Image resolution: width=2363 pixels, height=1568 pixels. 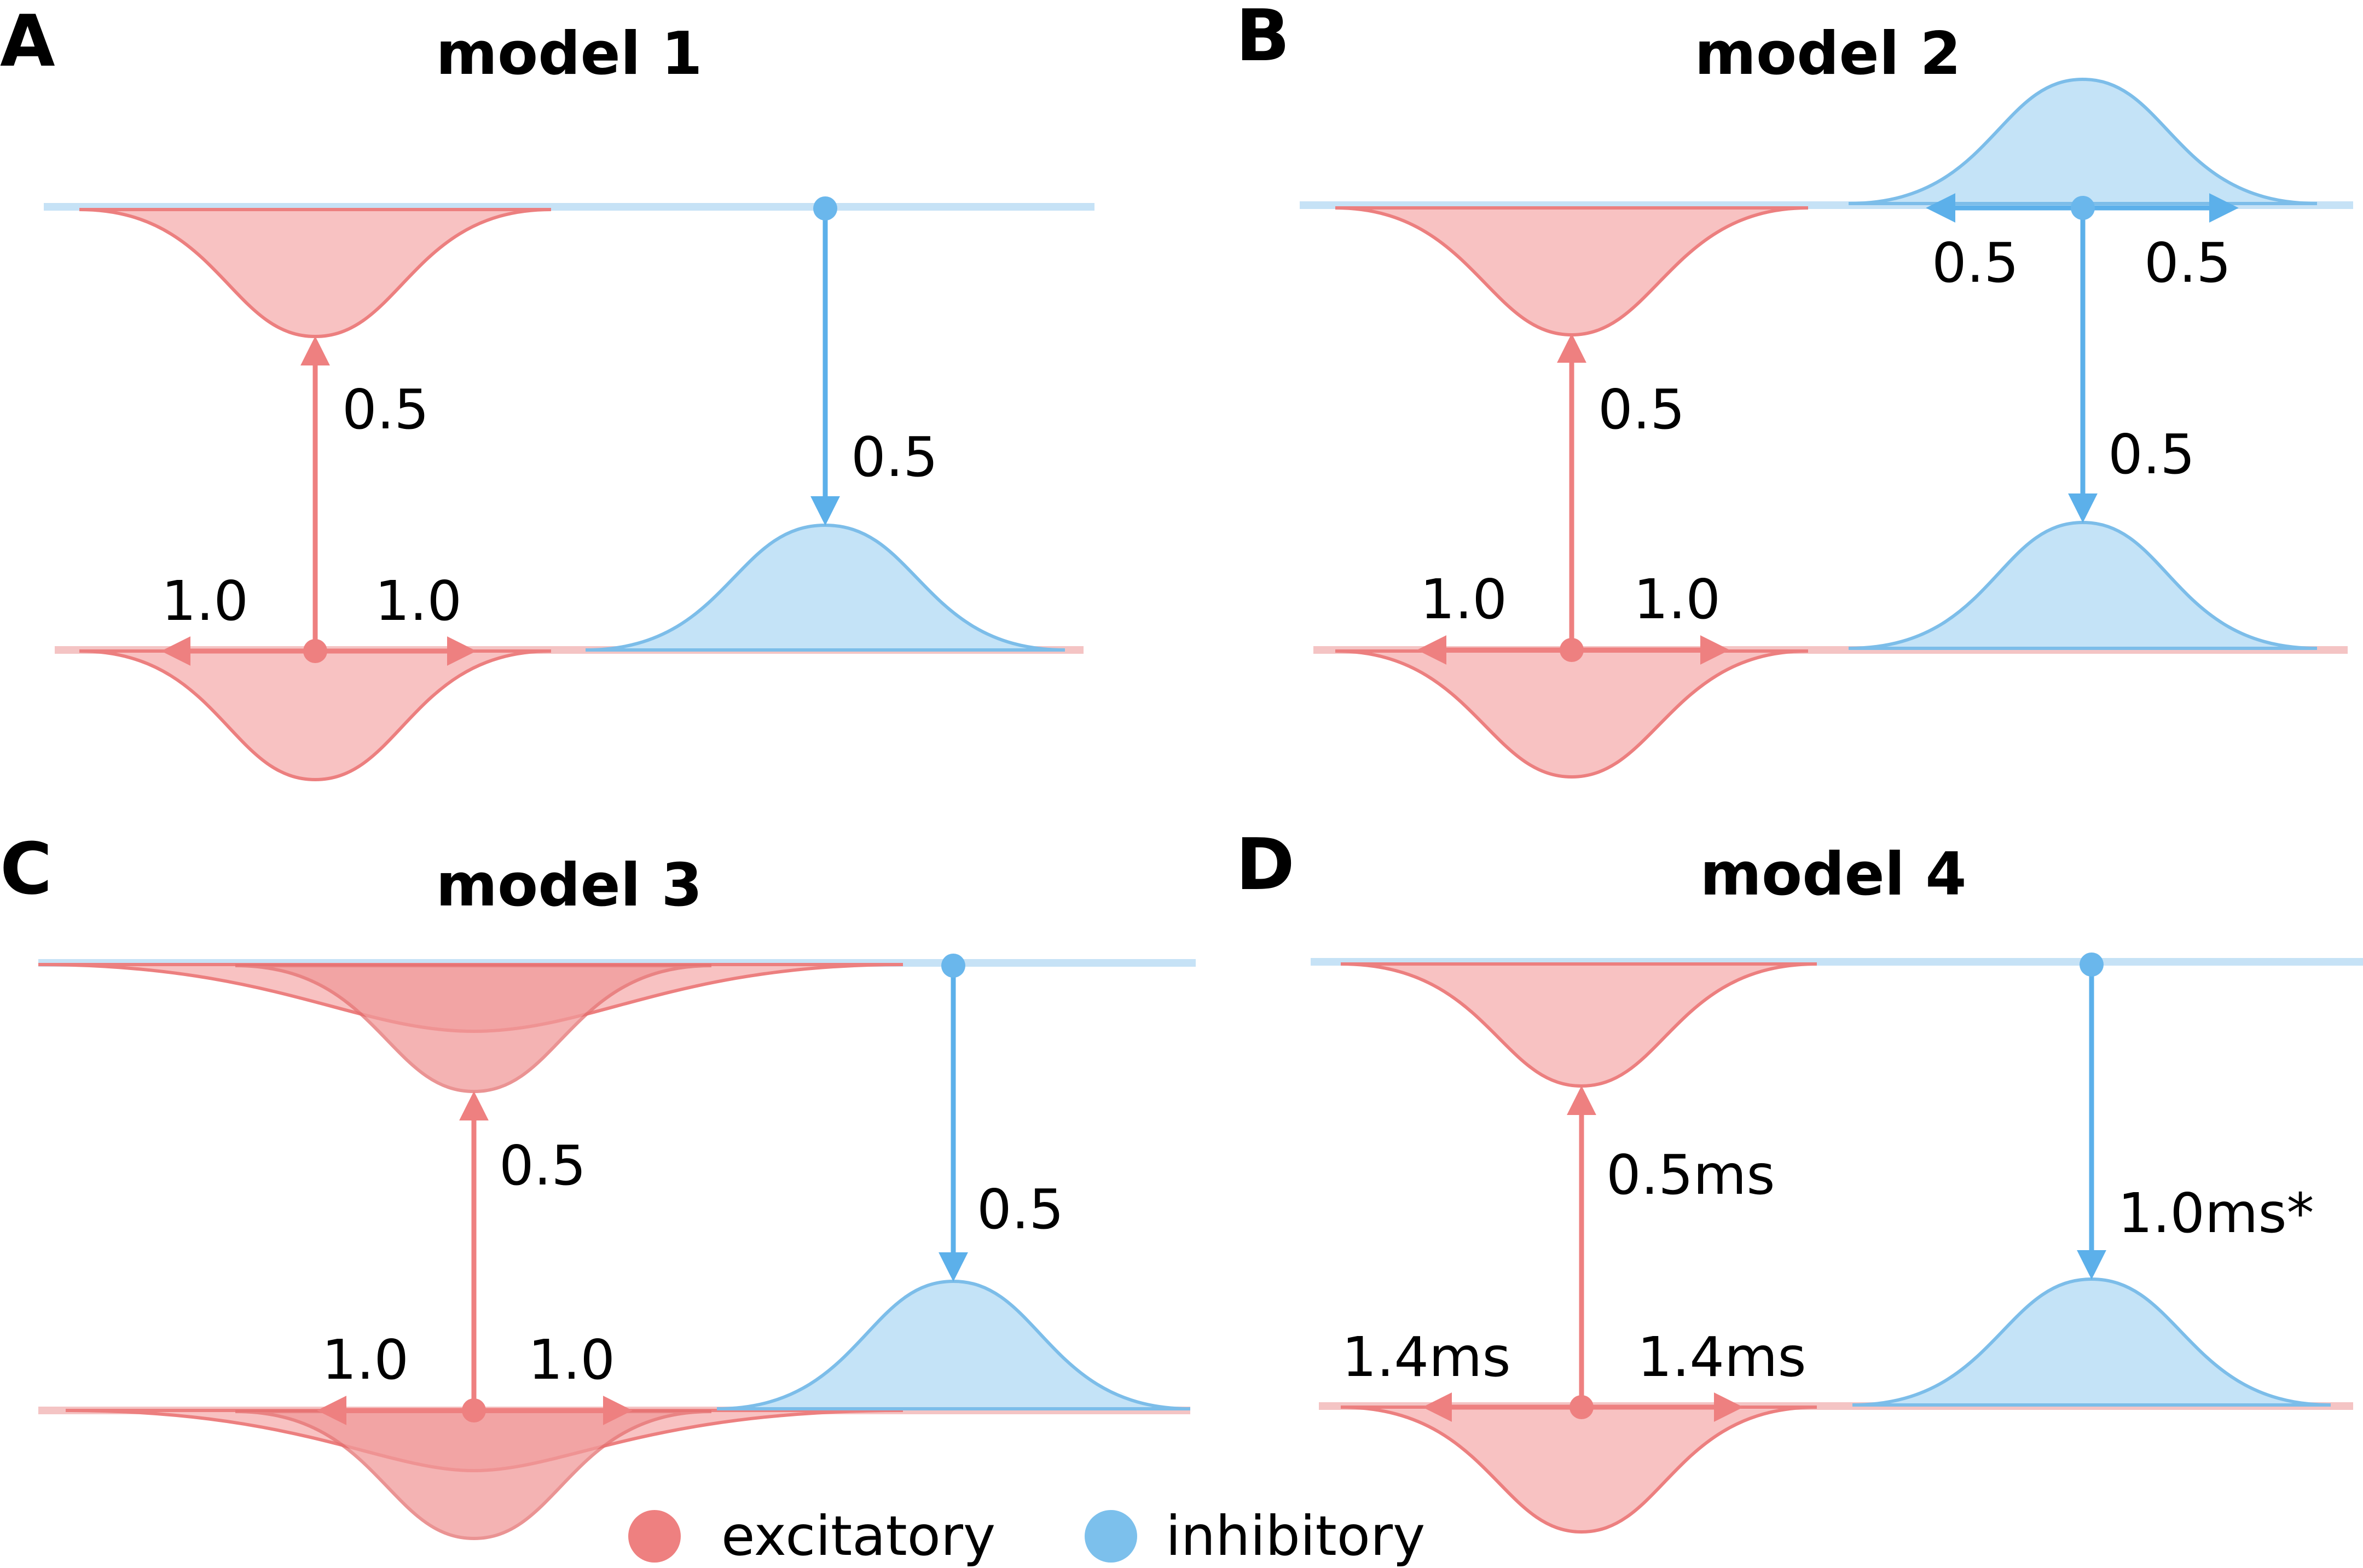 What do you see at coordinates (2216, 1213) in the screenshot?
I see `label-down: 1.0ms*` at bounding box center [2216, 1213].